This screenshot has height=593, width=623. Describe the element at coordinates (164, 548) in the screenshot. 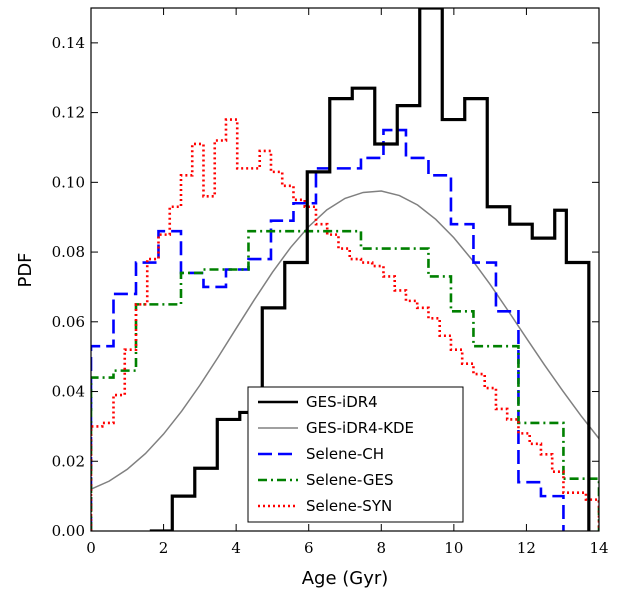

I see `x-tick-label: 2` at that location.